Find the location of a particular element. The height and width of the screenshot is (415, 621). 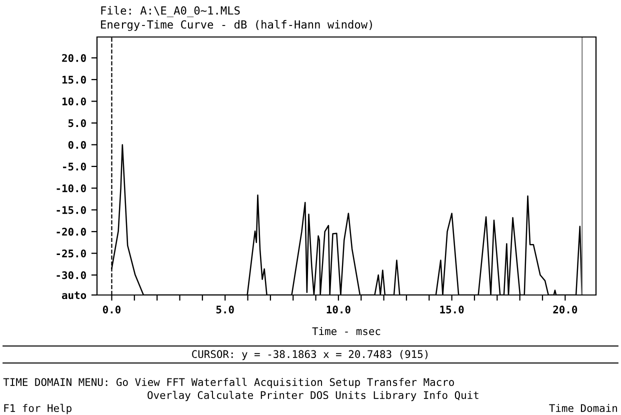

y-tick-label: -15.0 is located at coordinates (71, 210).